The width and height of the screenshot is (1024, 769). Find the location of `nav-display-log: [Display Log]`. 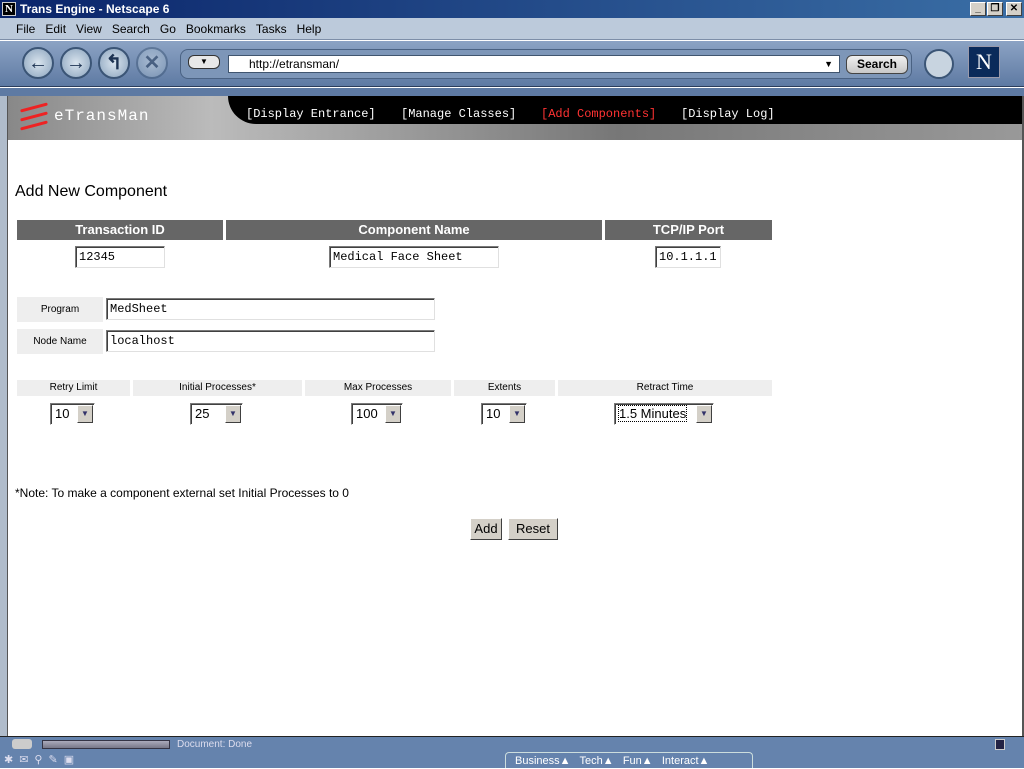

nav-display-log: [Display Log] is located at coordinates (728, 114).